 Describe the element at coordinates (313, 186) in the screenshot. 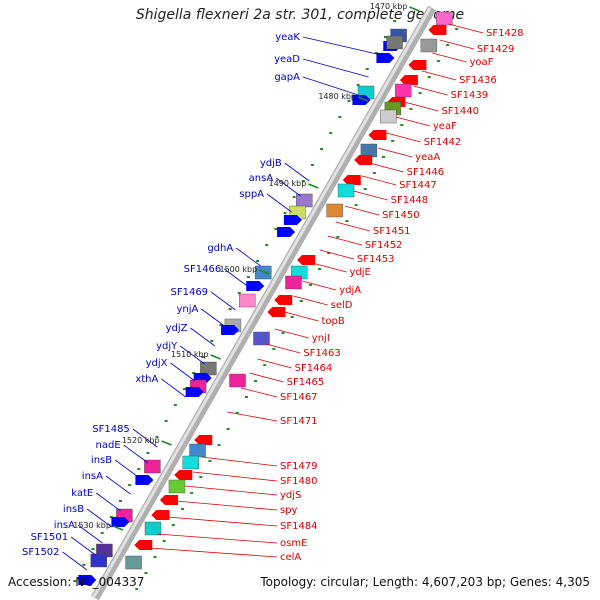

I see `kbp-tick-mark` at that location.